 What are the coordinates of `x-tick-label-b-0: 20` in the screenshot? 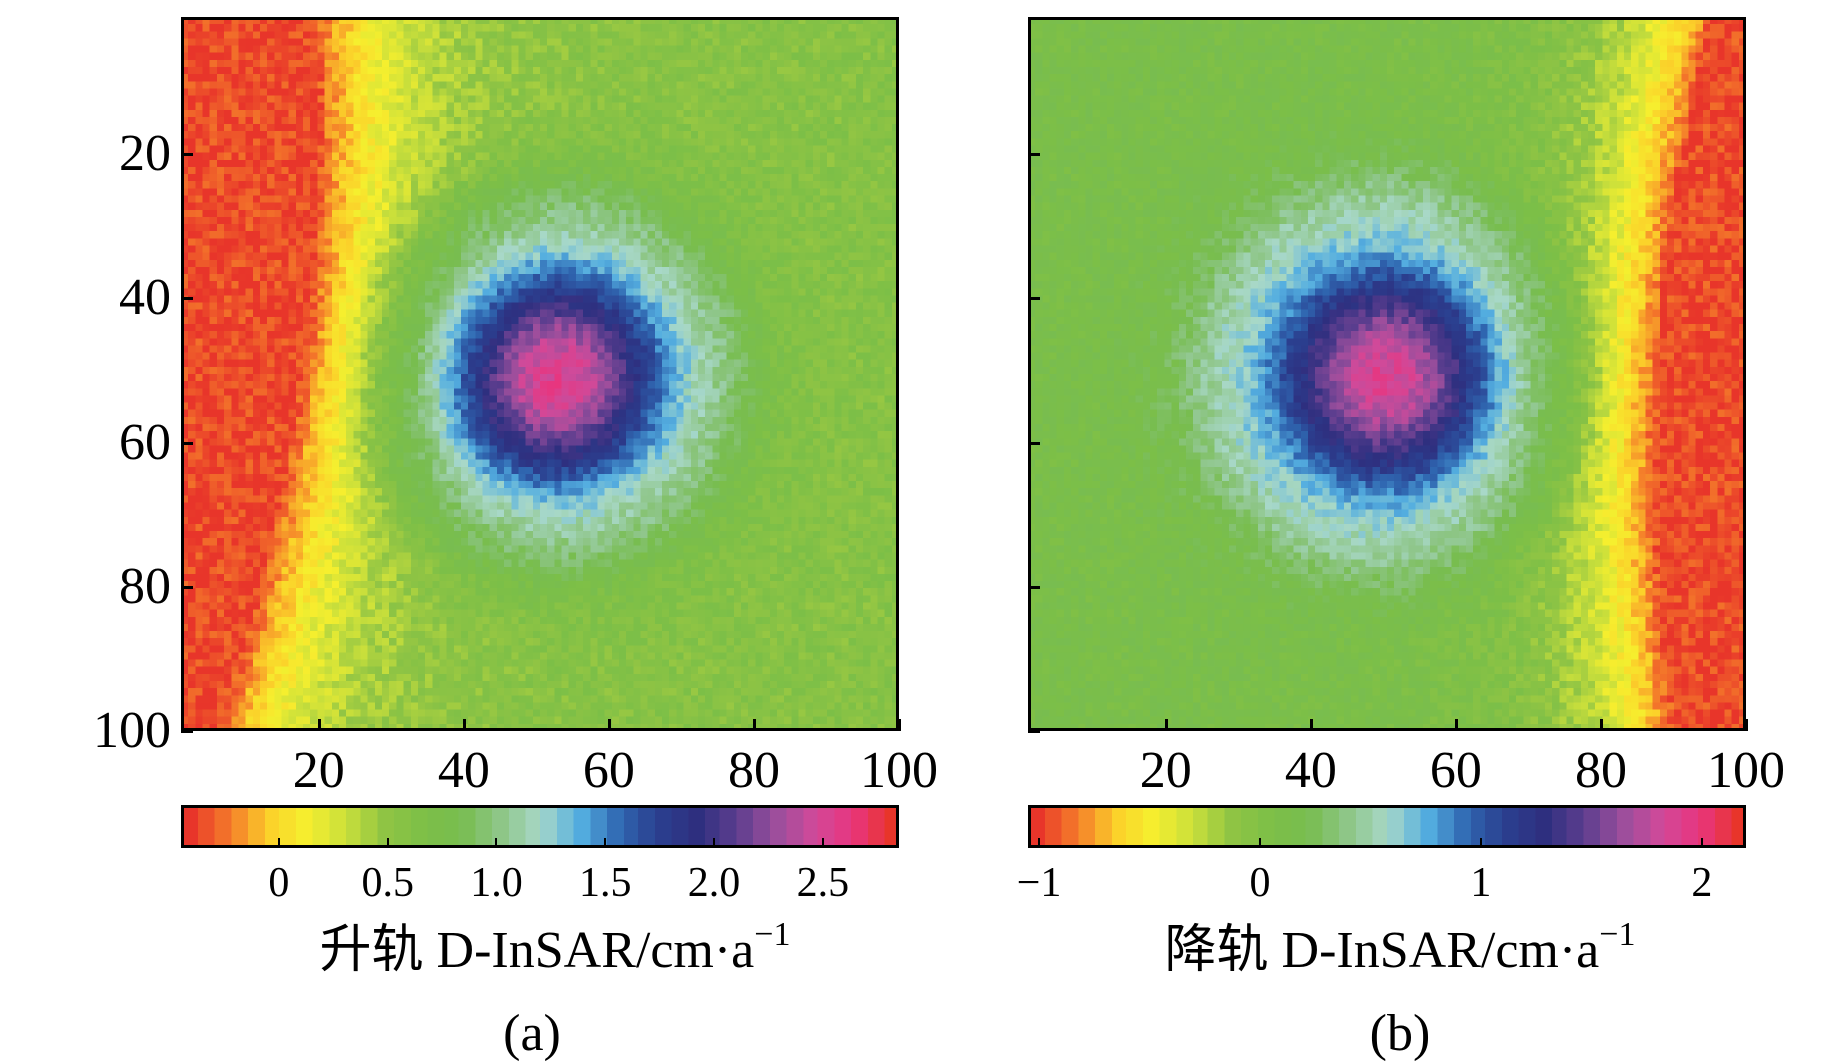 It's located at (1165, 770).